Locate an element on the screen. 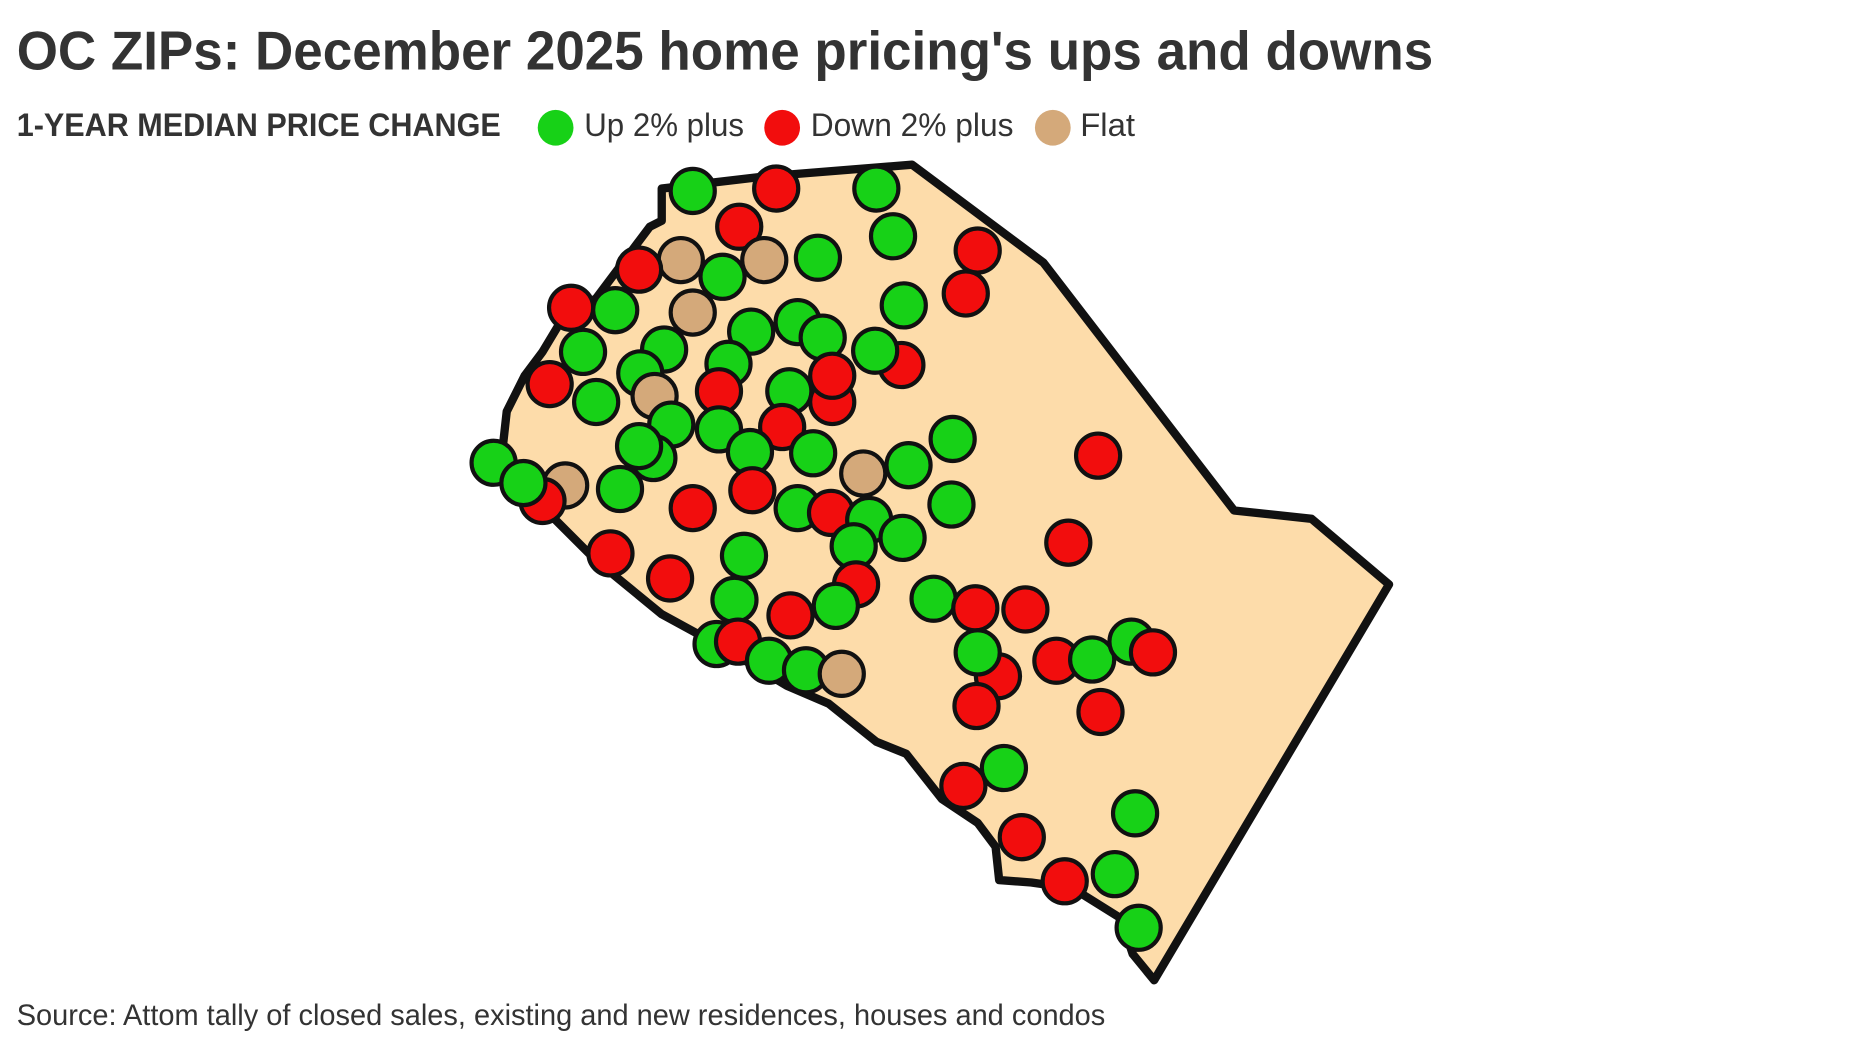 This screenshot has height=1046, width=1860. legend-label: Down 2% plus is located at coordinates (912, 125).